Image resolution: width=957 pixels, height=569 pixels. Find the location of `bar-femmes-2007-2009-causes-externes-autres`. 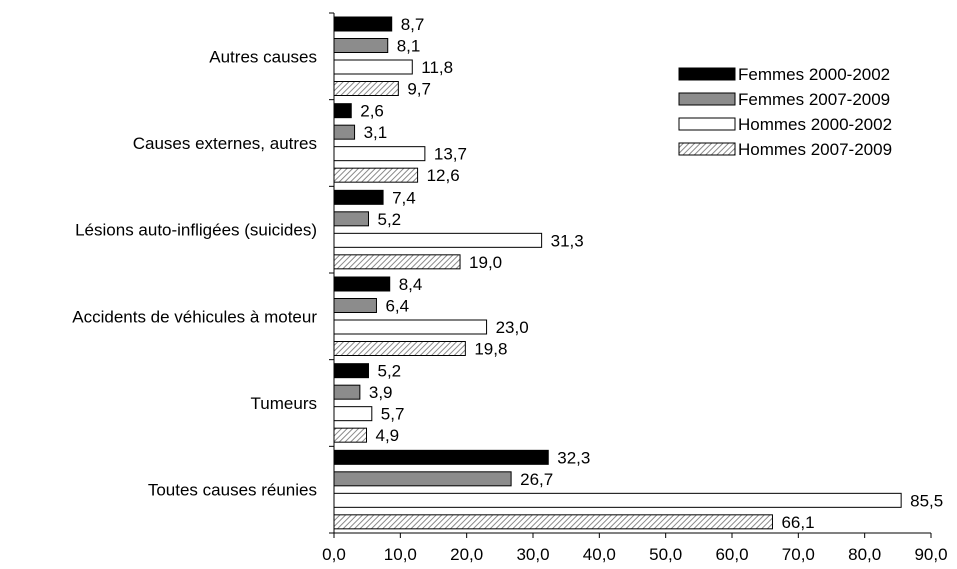

bar-femmes-2007-2009-causes-externes-autres is located at coordinates (344, 132).